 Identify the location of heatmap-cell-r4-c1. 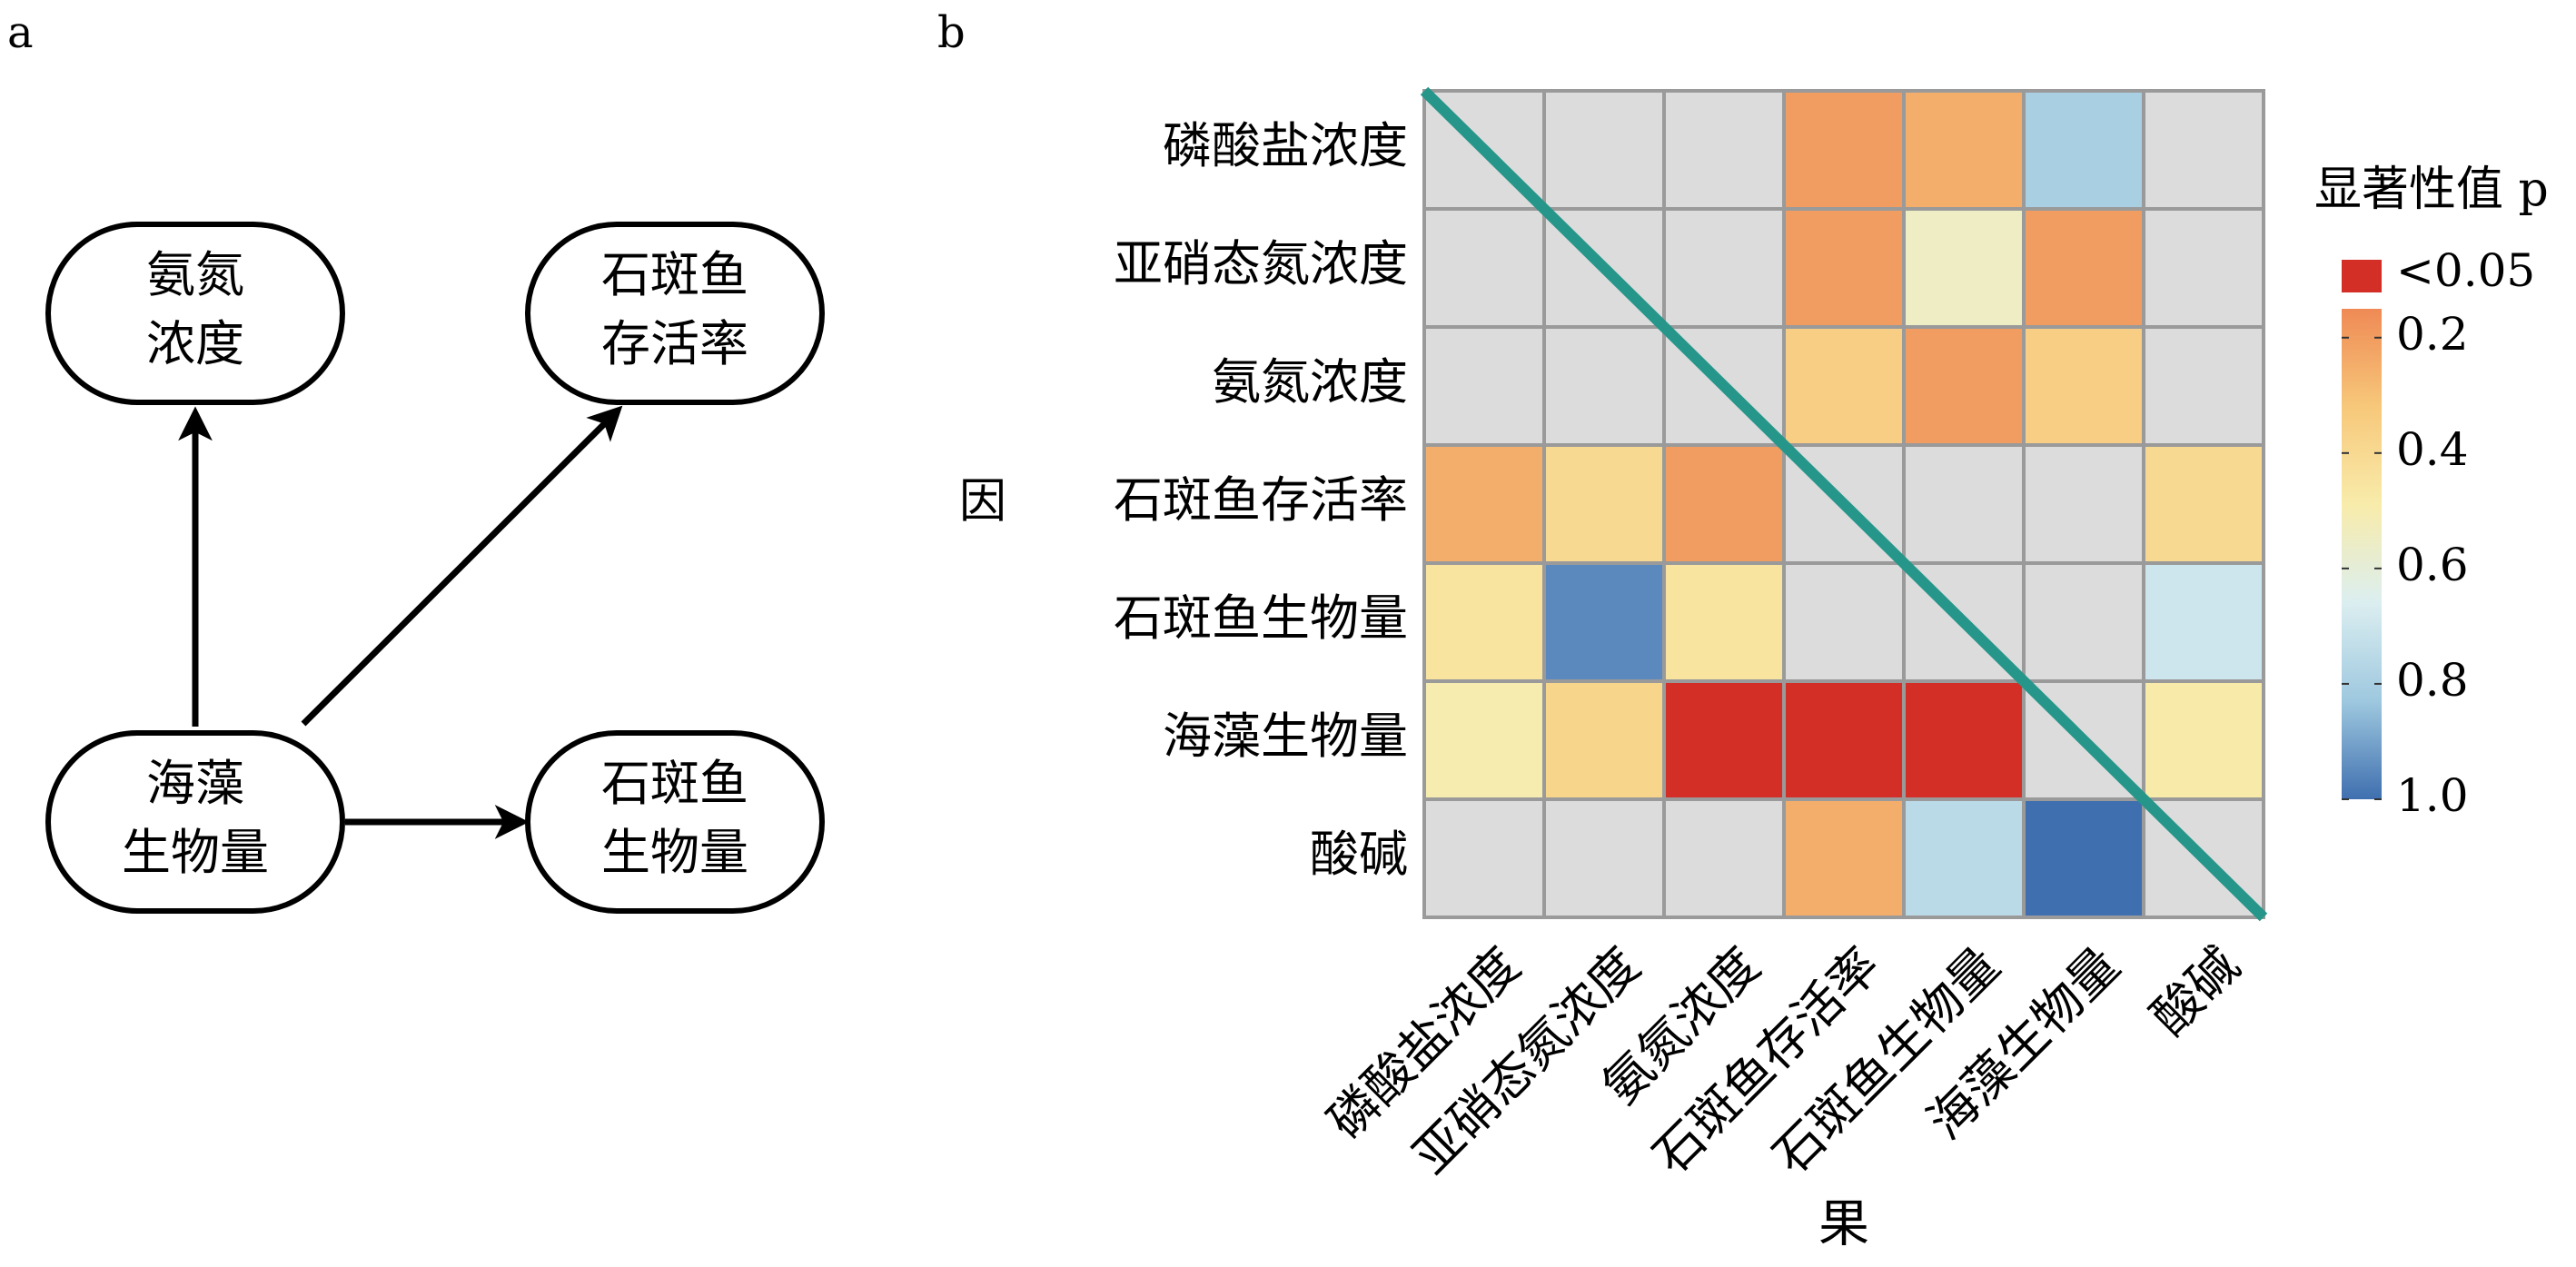
(1604, 622).